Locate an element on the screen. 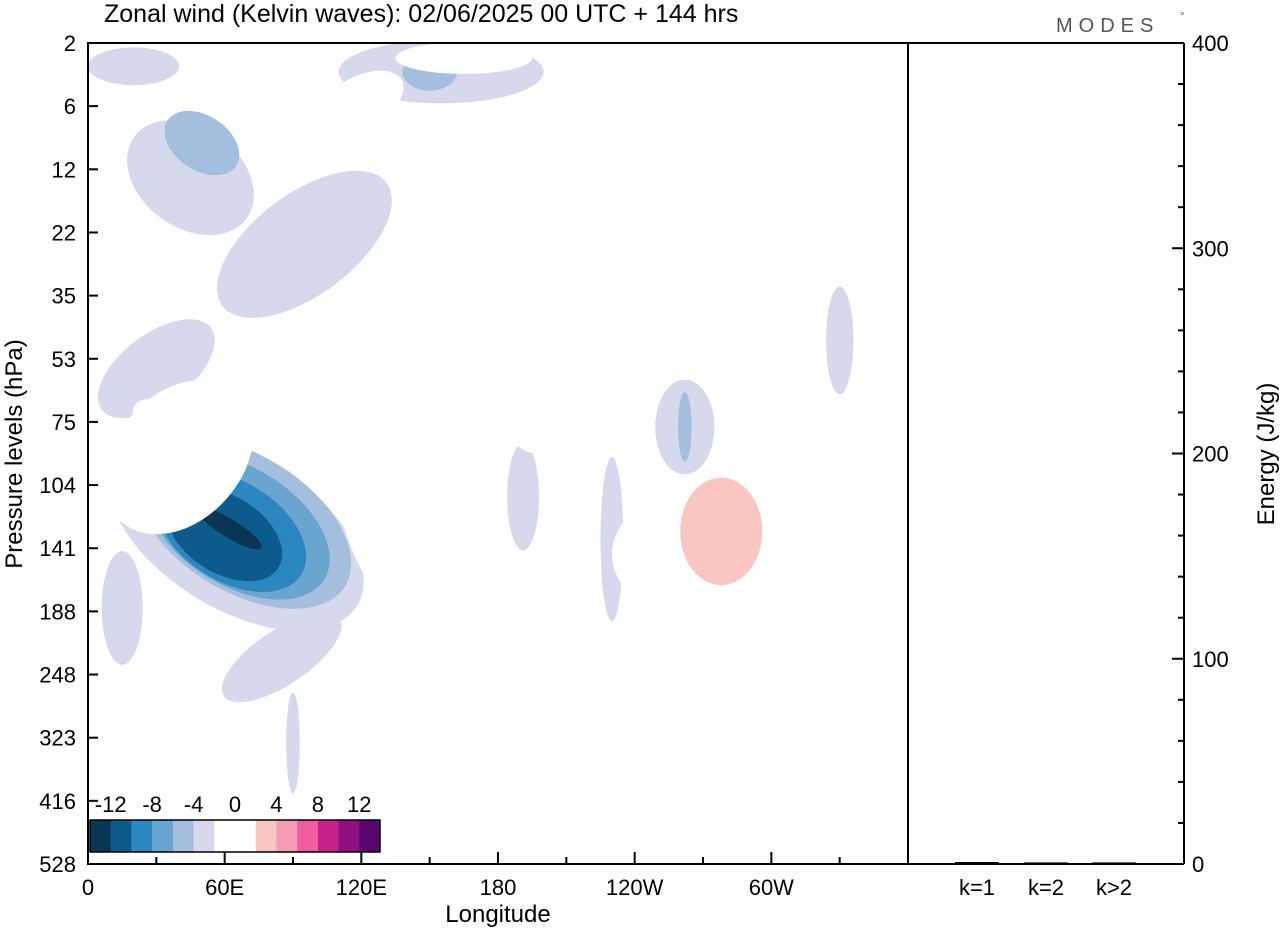  modes-logo: MODES ° is located at coordinates (1120, 24).